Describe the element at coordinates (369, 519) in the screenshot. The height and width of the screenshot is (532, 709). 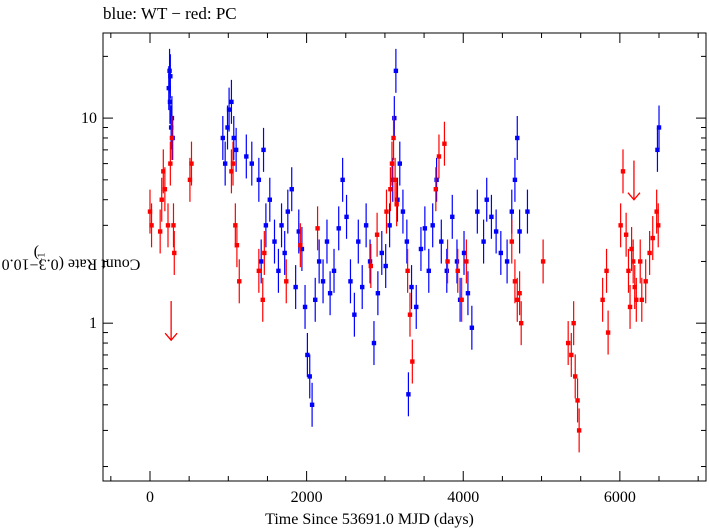
I see `x-axis-label: Time Since 53691.0 MJD (days)` at that location.